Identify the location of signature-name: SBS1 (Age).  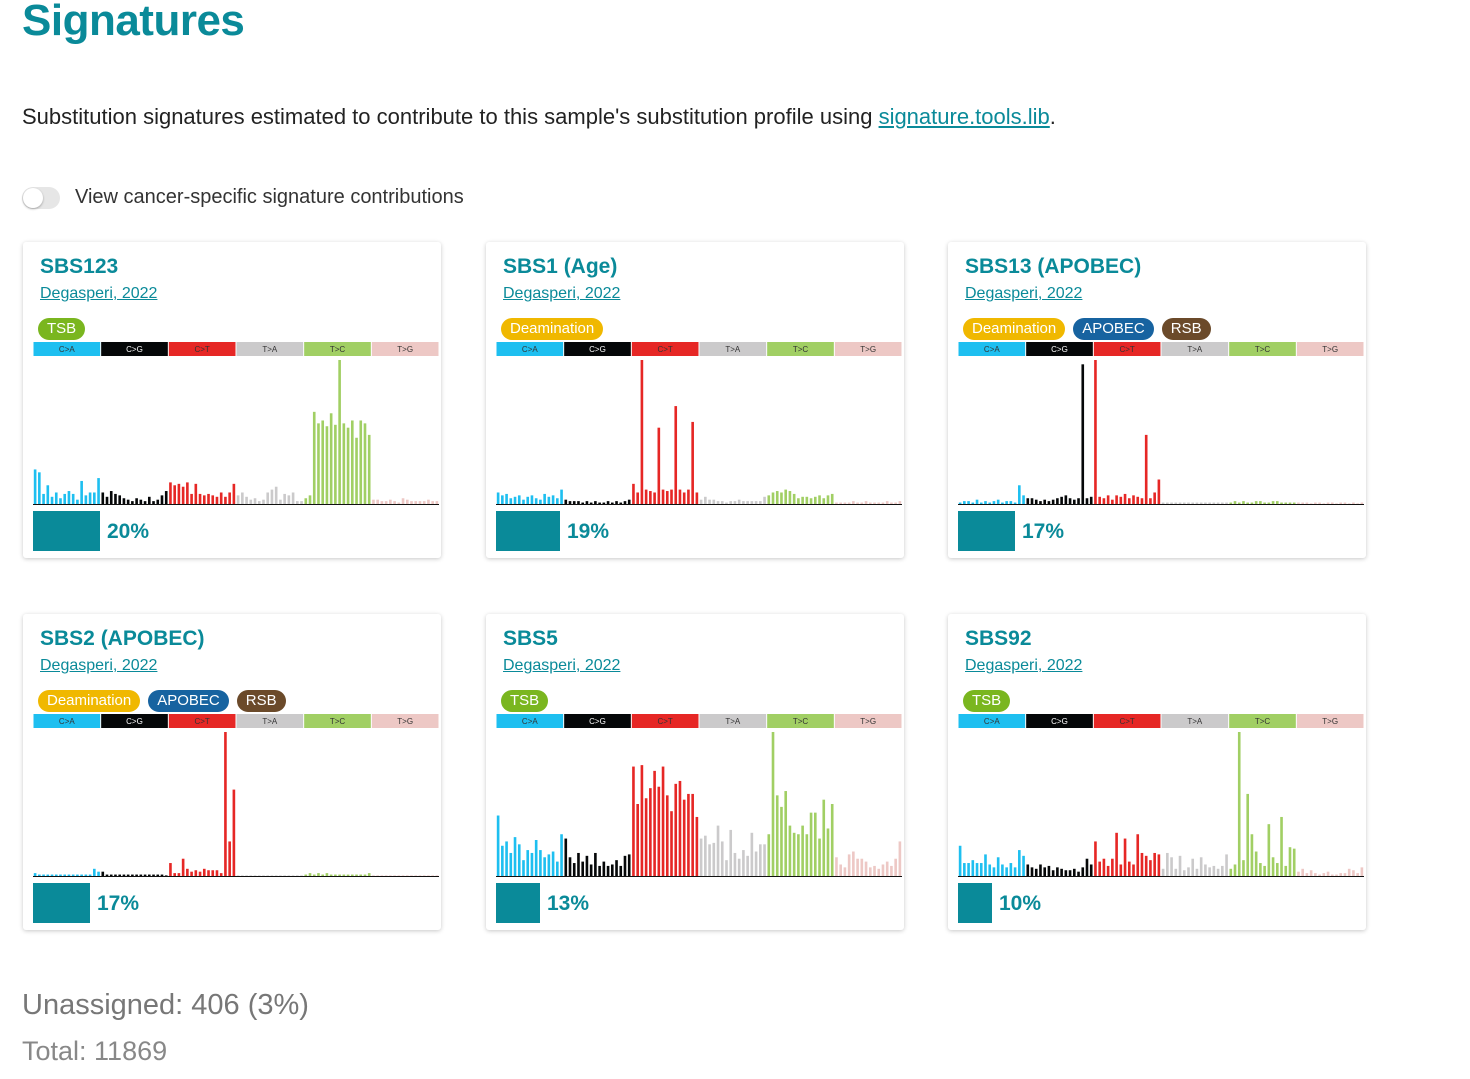
(560, 266).